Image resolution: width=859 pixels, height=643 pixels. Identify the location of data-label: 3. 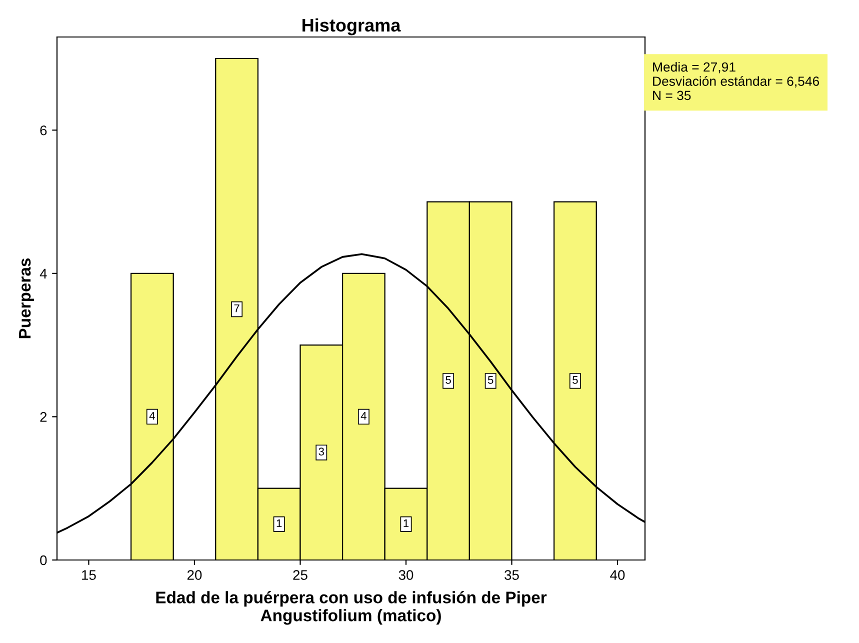
(321, 452).